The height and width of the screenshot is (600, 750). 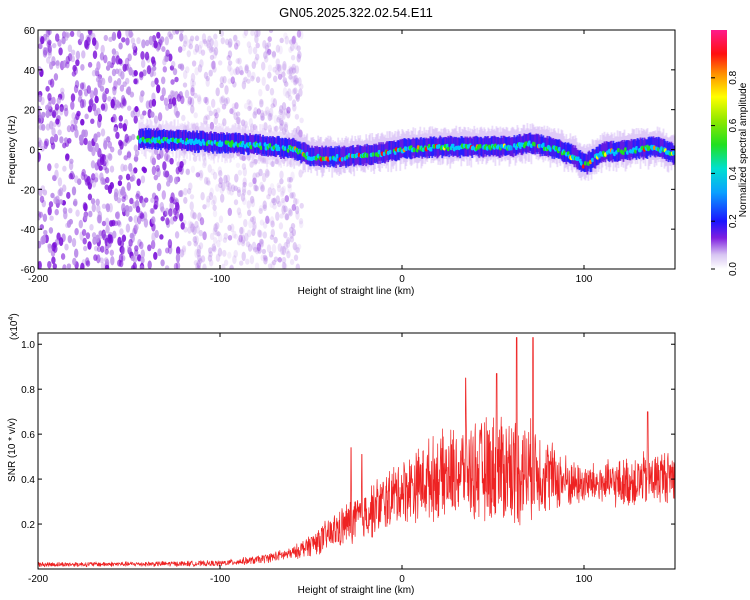 I want to click on snr-y-tick-label: 0.4, so click(x=28, y=480).